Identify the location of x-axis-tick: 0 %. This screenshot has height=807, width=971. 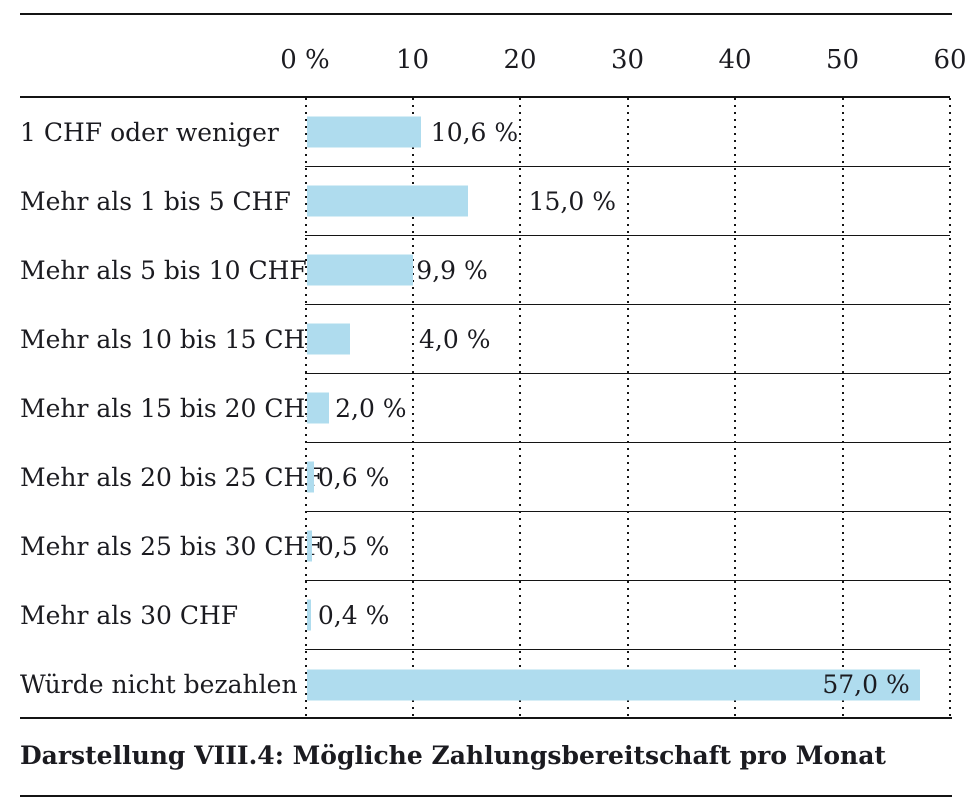
(305, 60).